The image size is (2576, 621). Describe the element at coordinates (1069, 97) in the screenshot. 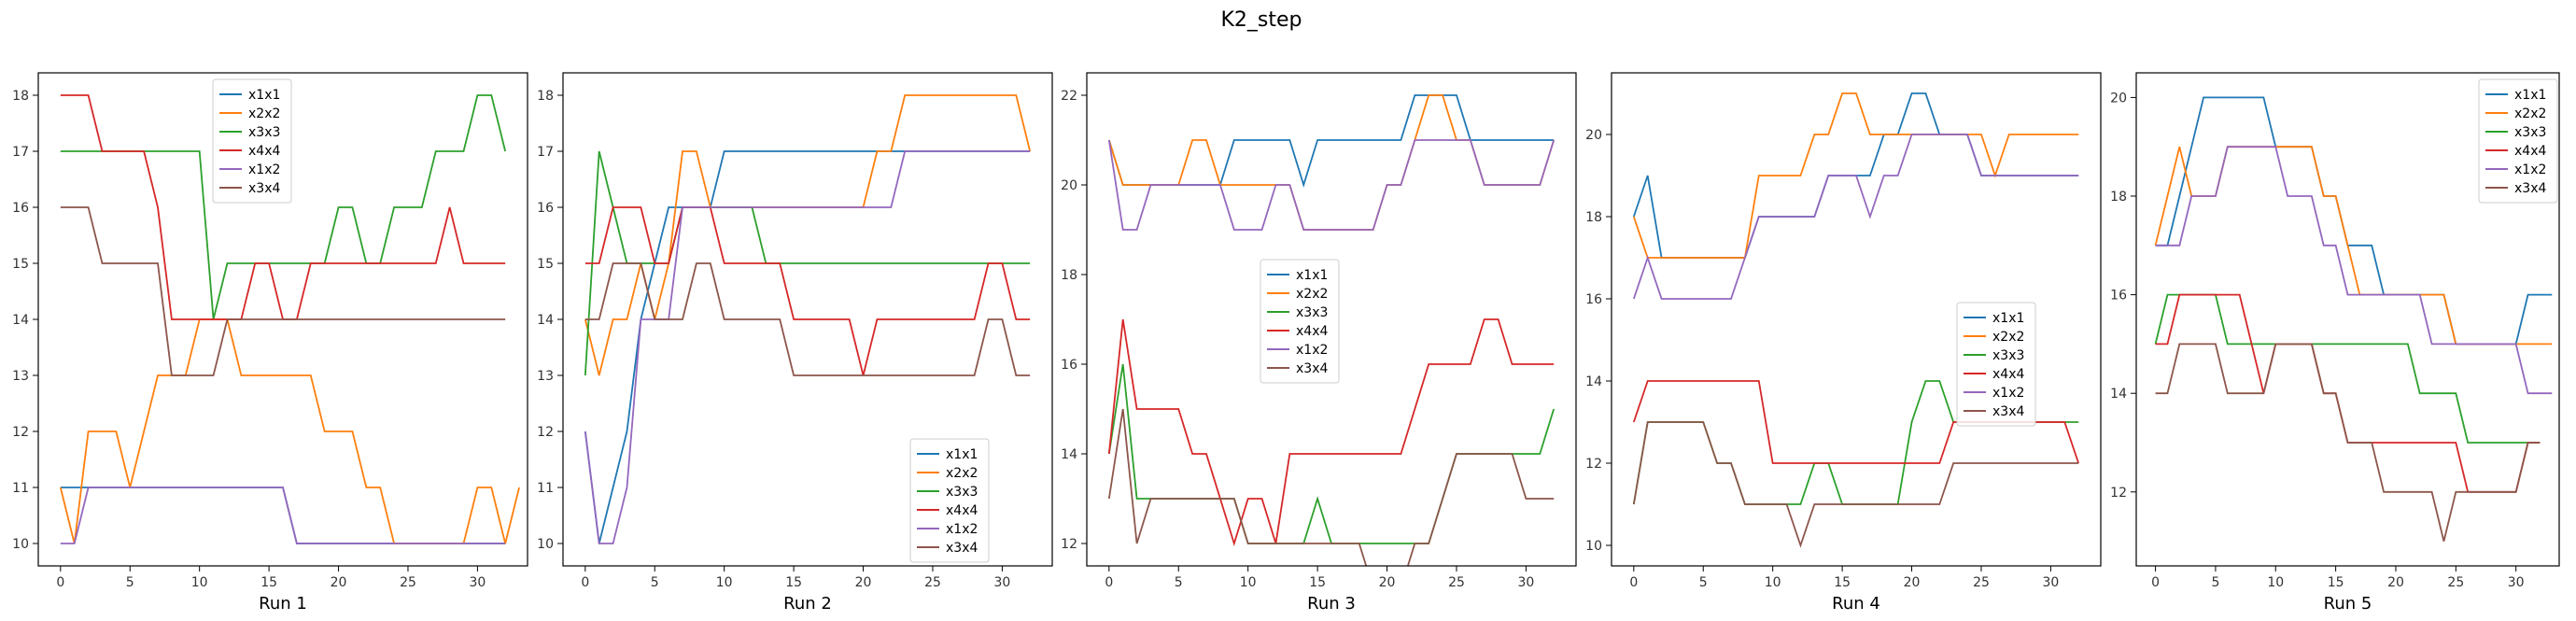

I see `y-tick-label: 22` at that location.